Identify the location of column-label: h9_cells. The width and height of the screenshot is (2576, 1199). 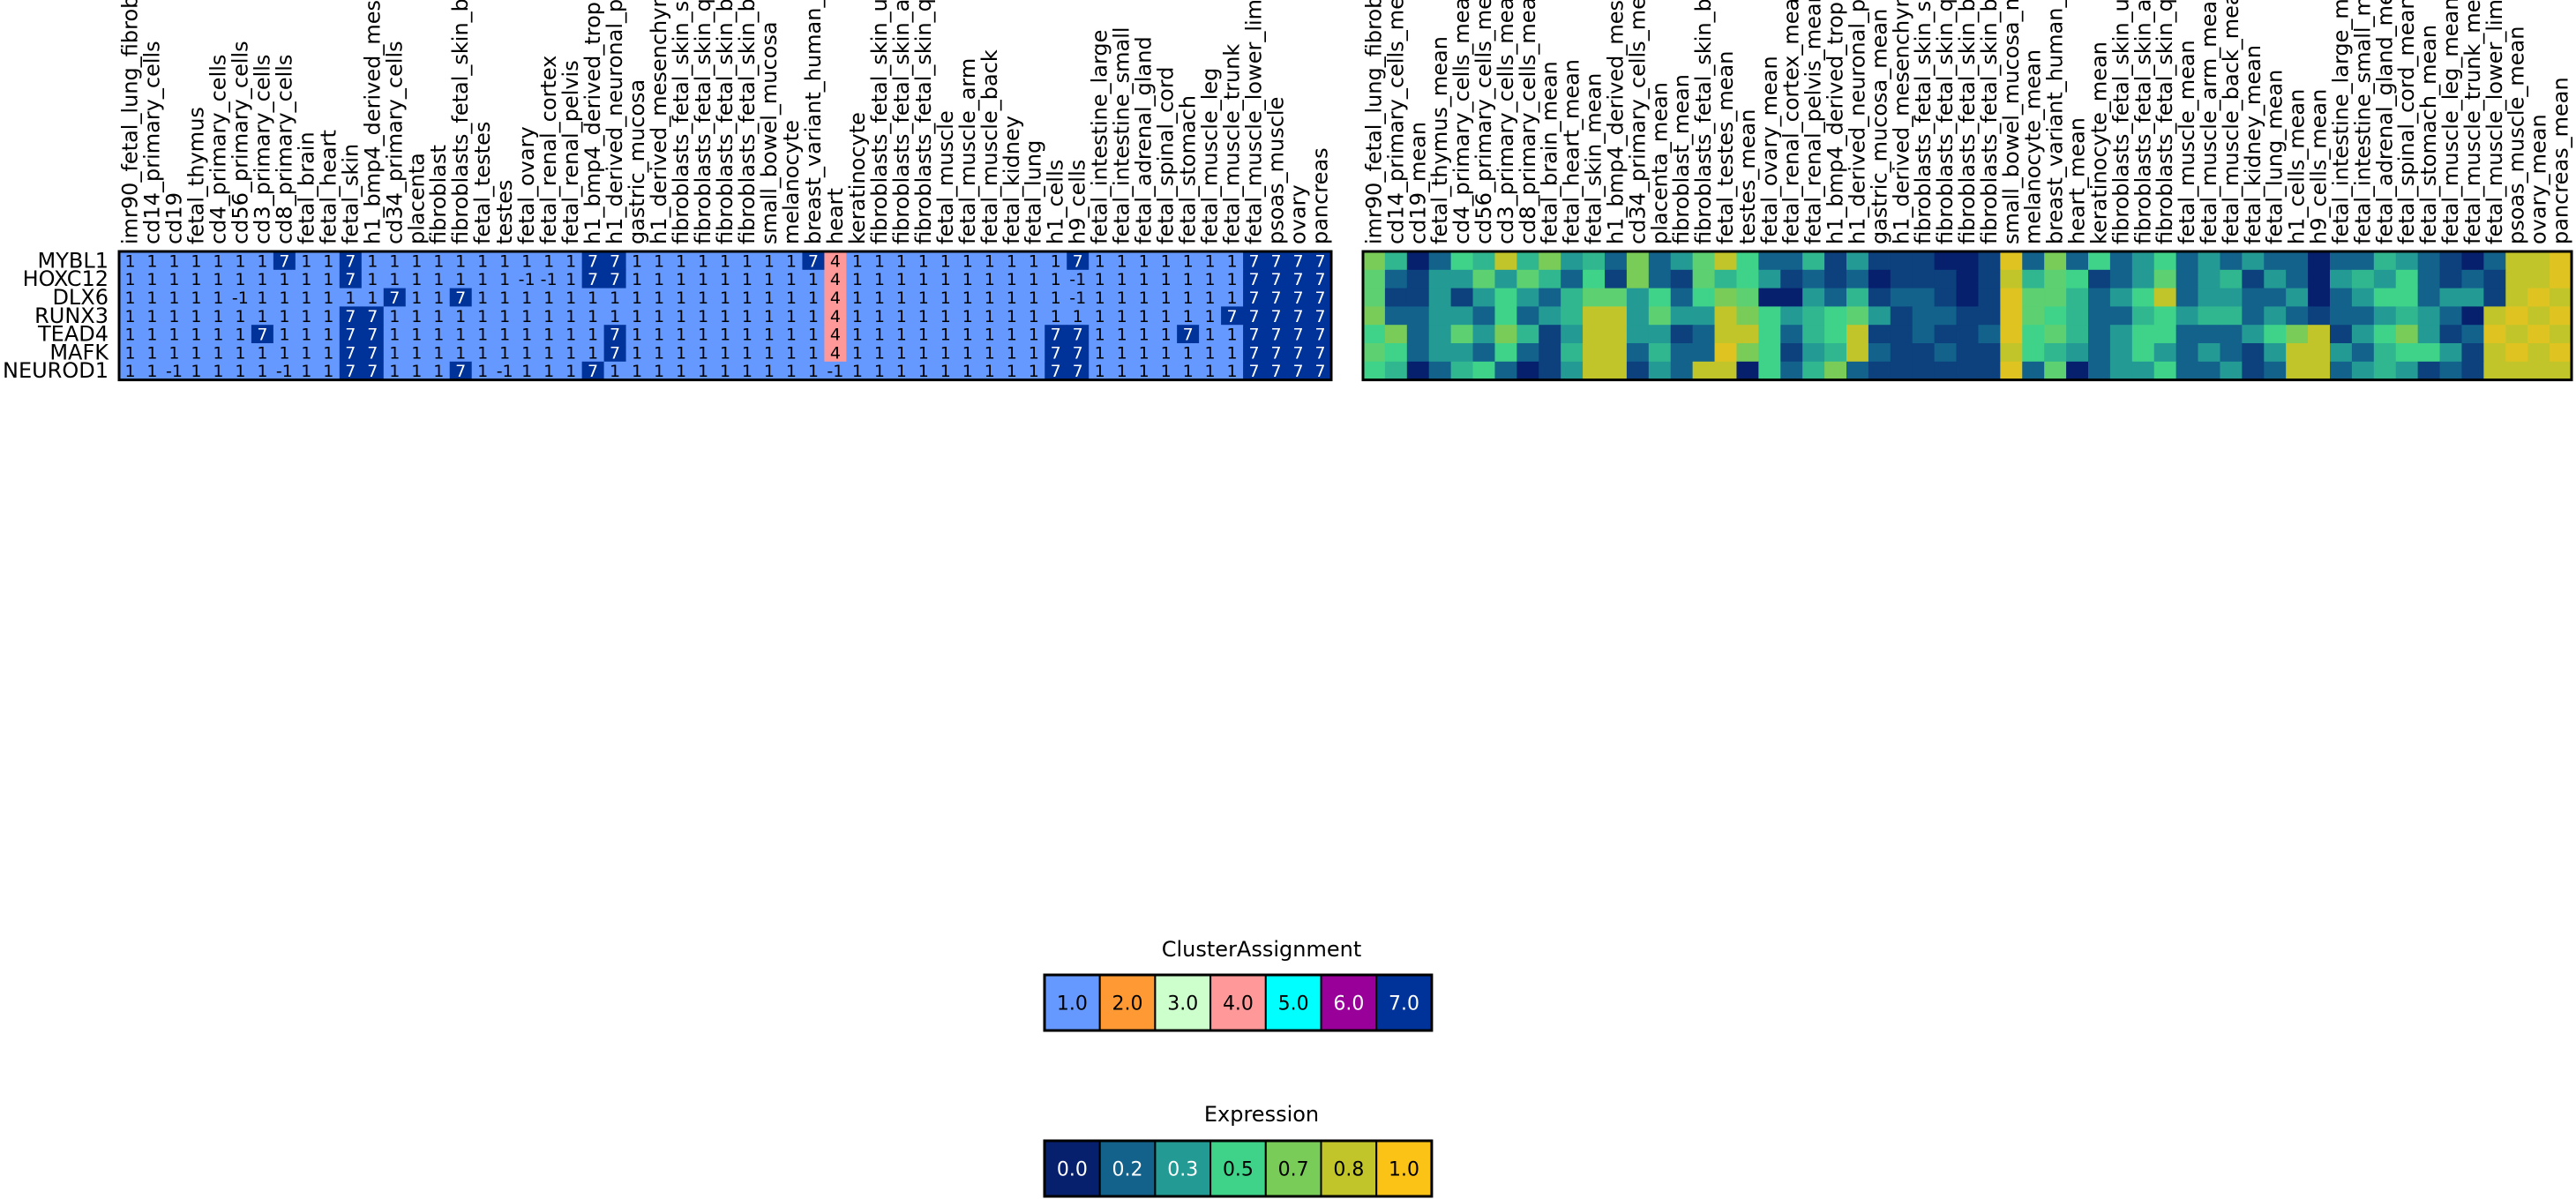
(1078, 202).